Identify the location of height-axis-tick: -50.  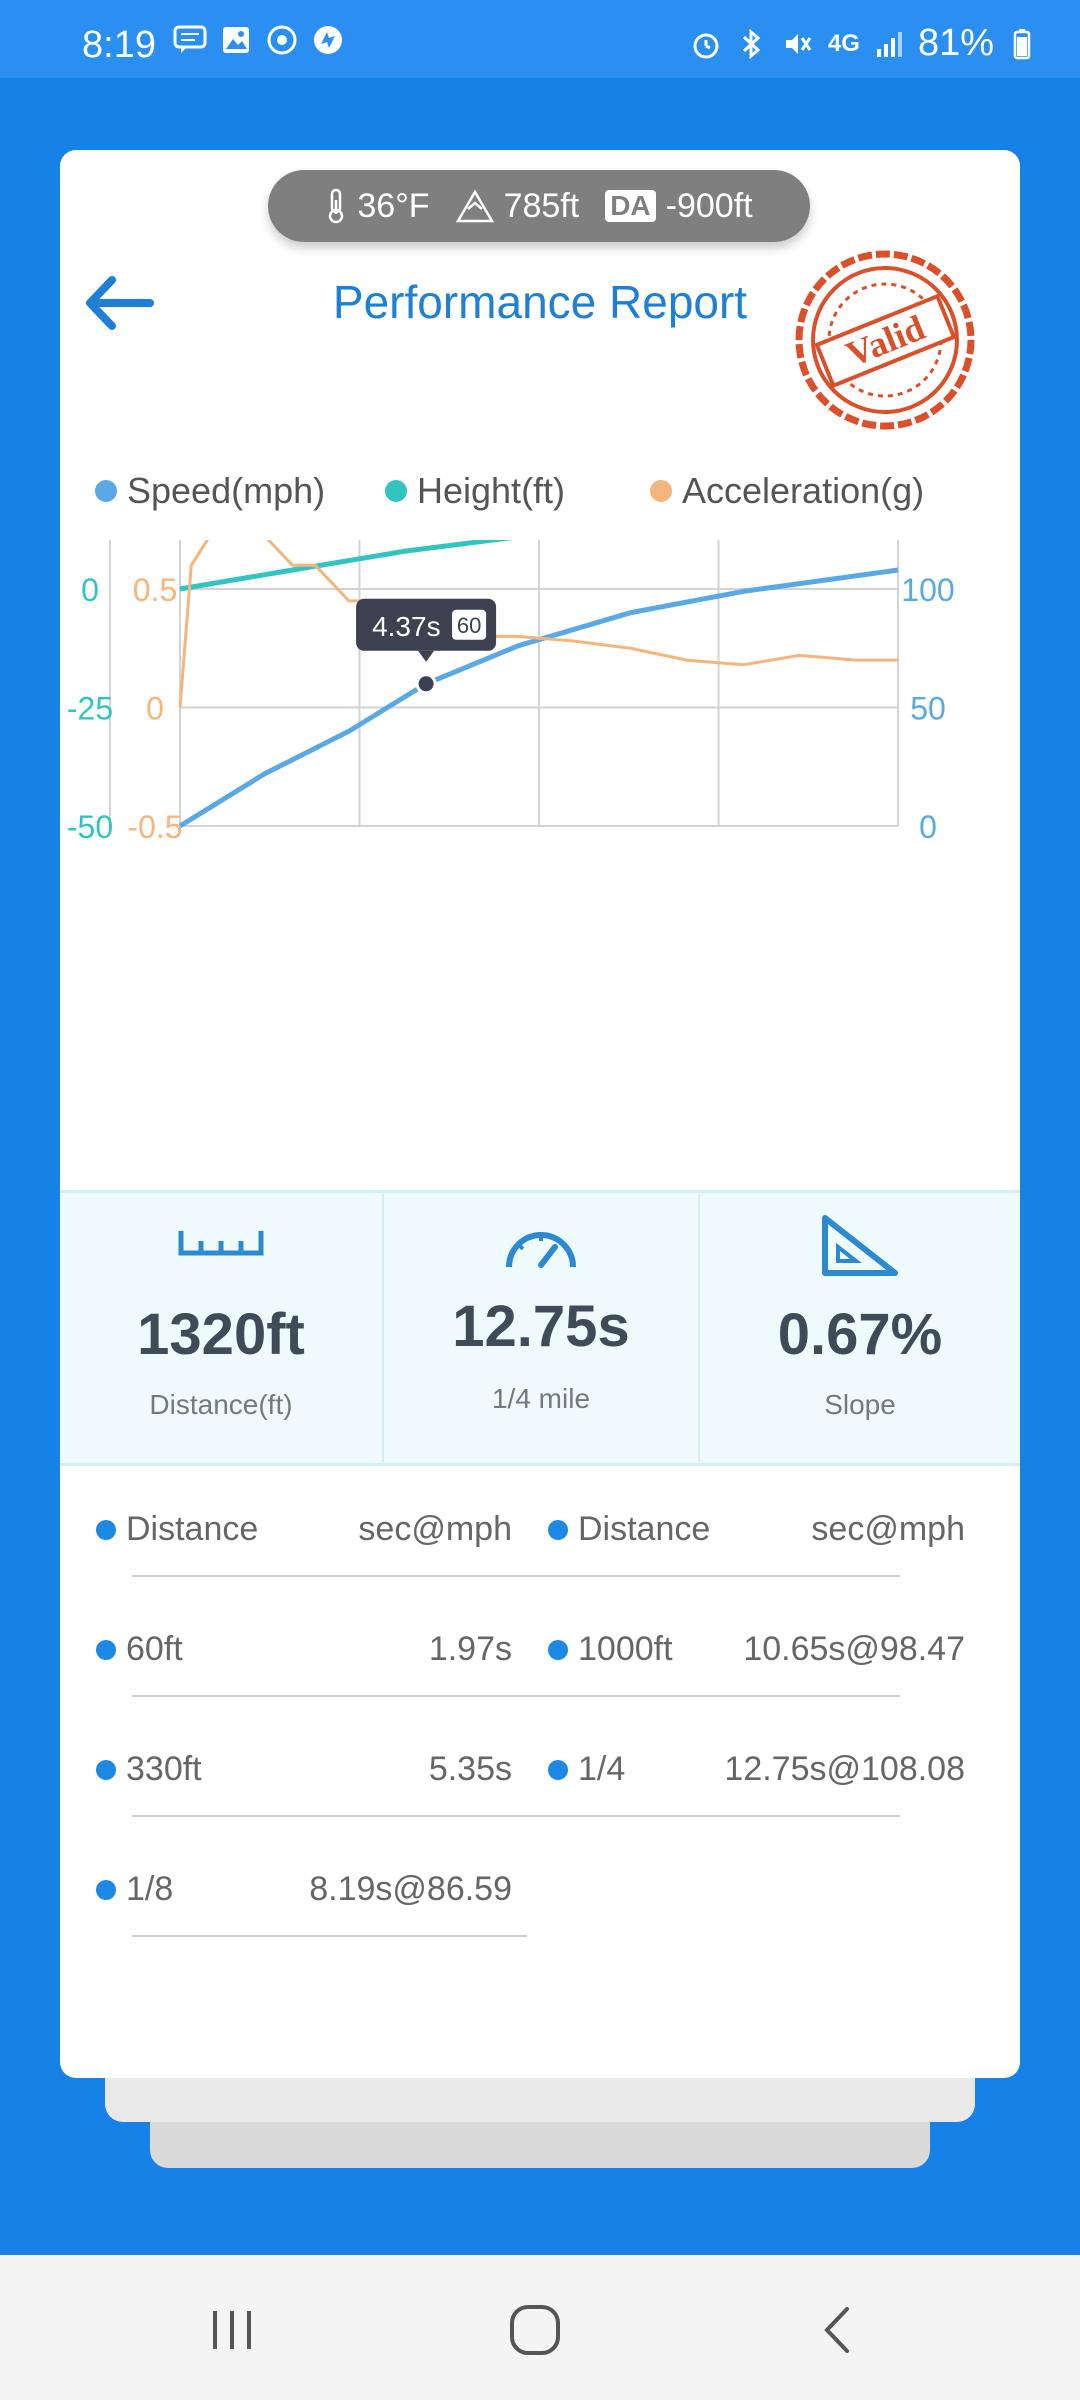
(90, 827).